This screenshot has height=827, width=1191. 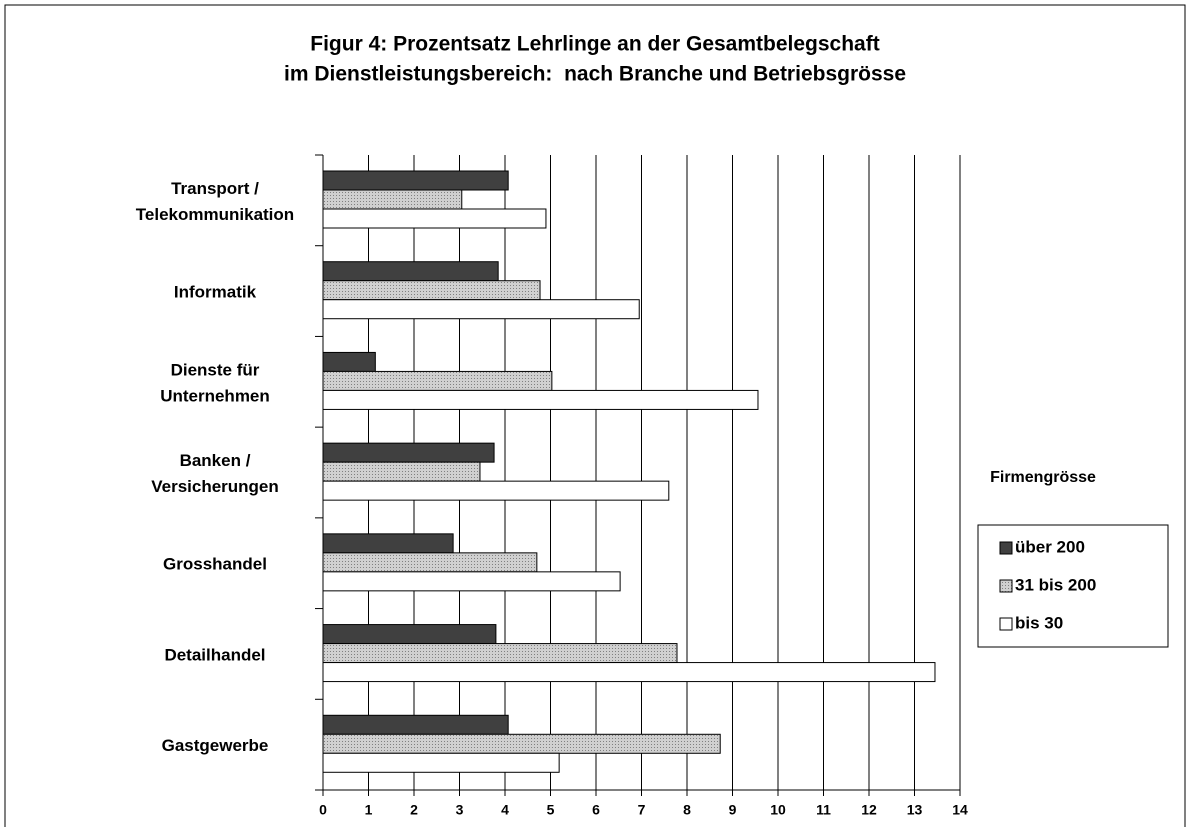 I want to click on x-tick-label: 9, so click(x=733, y=810).